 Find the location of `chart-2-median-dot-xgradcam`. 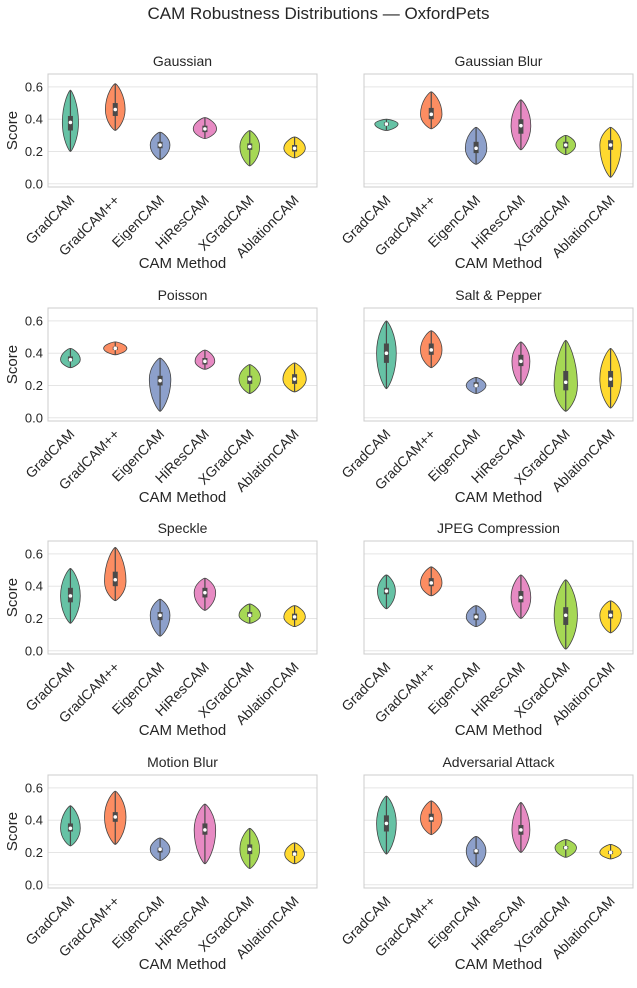

chart-2-median-dot-xgradcam is located at coordinates (249, 379).